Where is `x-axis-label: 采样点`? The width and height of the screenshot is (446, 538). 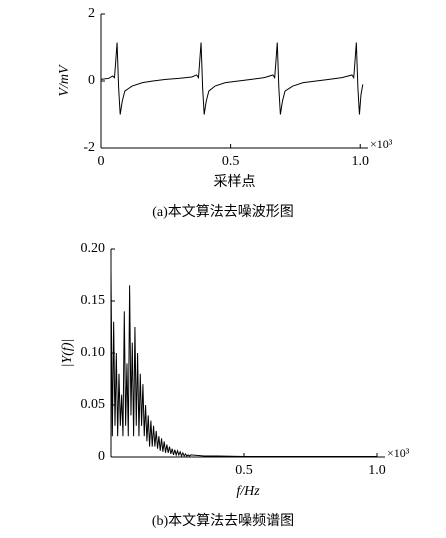
x-axis-label: 采样点 is located at coordinates (235, 182).